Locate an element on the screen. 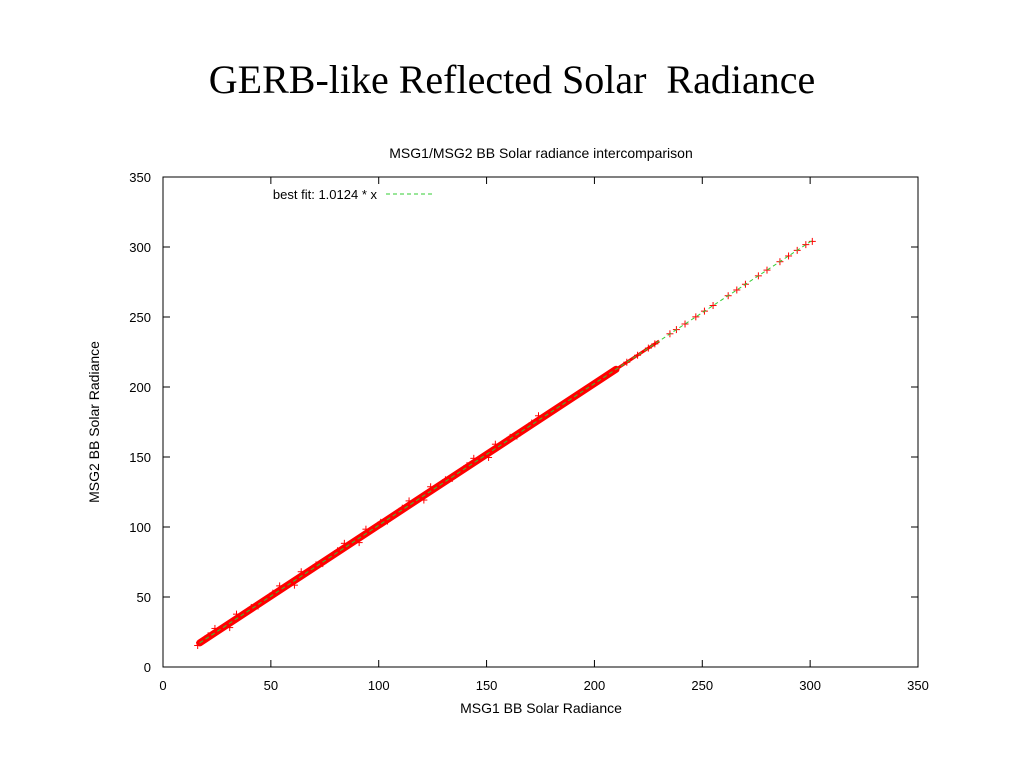  legend: best fit: 1.0124 * x is located at coordinates (354, 194).